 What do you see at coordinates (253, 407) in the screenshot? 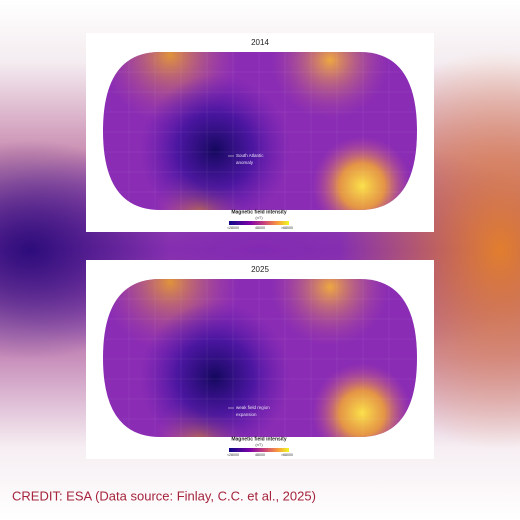
I see `annotation: weak field region` at bounding box center [253, 407].